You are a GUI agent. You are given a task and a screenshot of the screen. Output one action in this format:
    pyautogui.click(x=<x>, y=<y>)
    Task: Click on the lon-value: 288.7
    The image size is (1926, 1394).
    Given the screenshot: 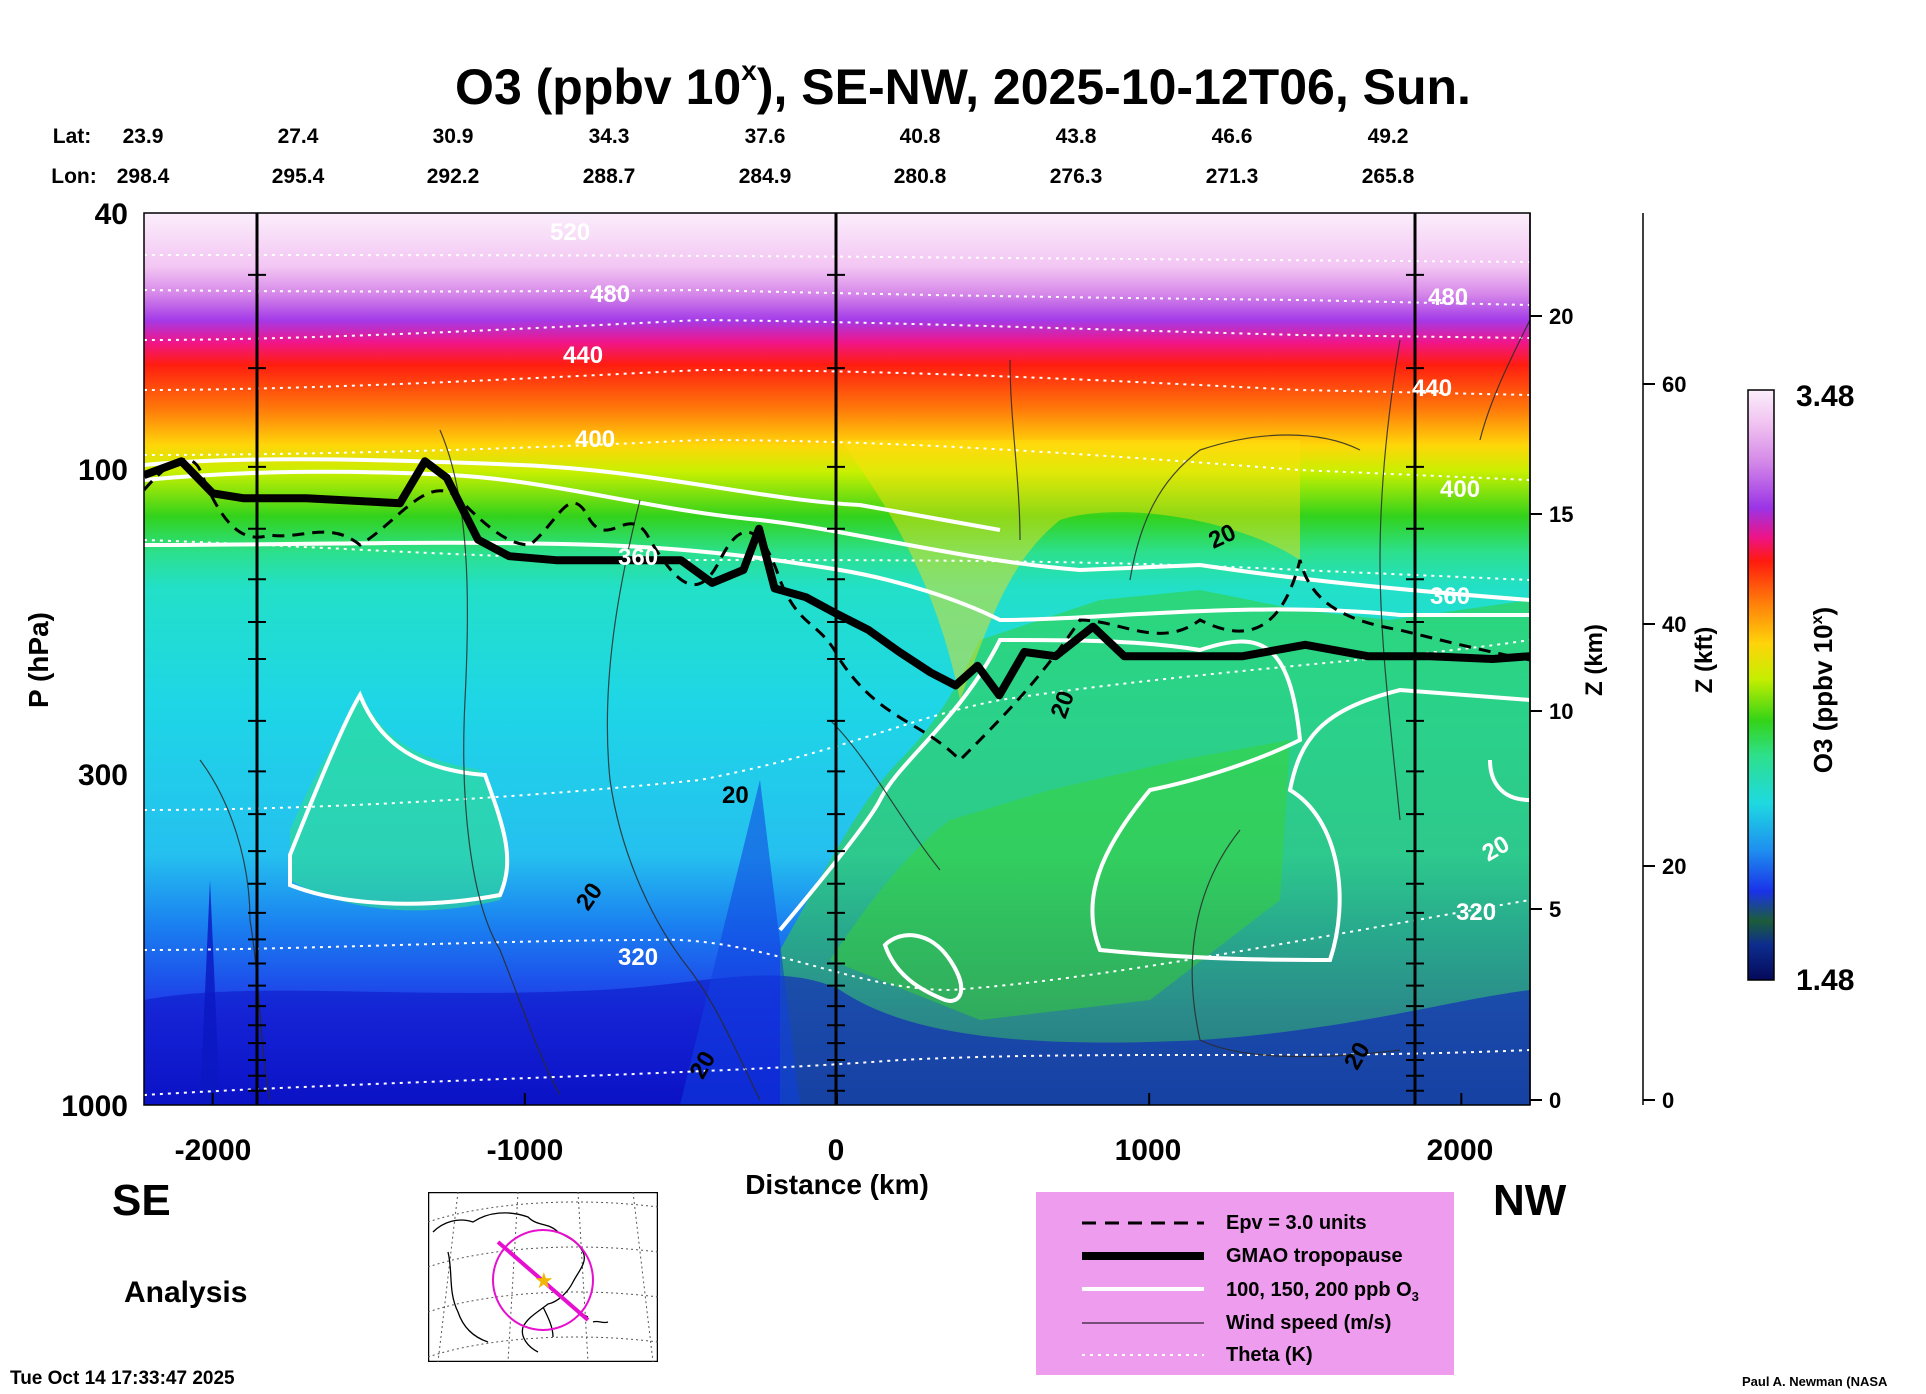 What is the action you would take?
    pyautogui.click(x=609, y=176)
    